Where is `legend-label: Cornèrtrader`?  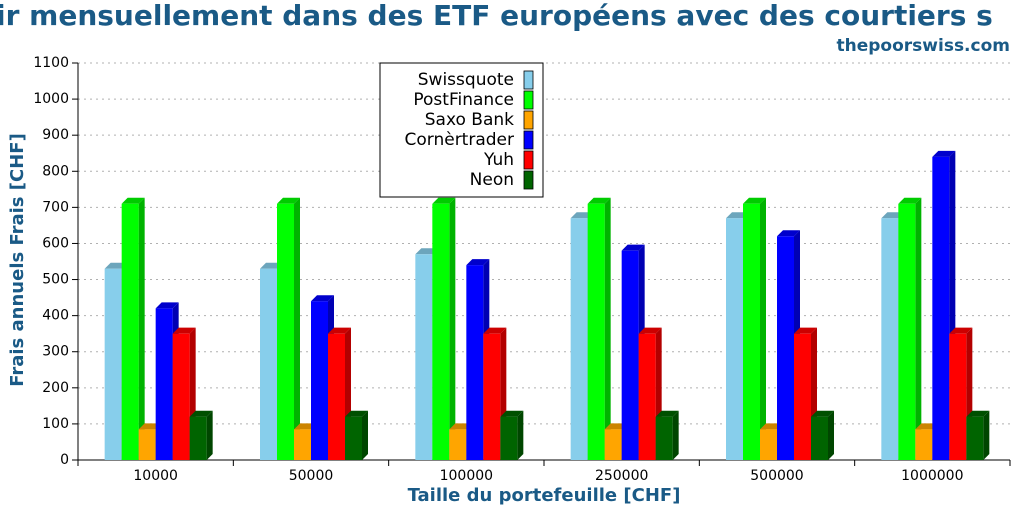 legend-label: Cornèrtrader is located at coordinates (460, 140).